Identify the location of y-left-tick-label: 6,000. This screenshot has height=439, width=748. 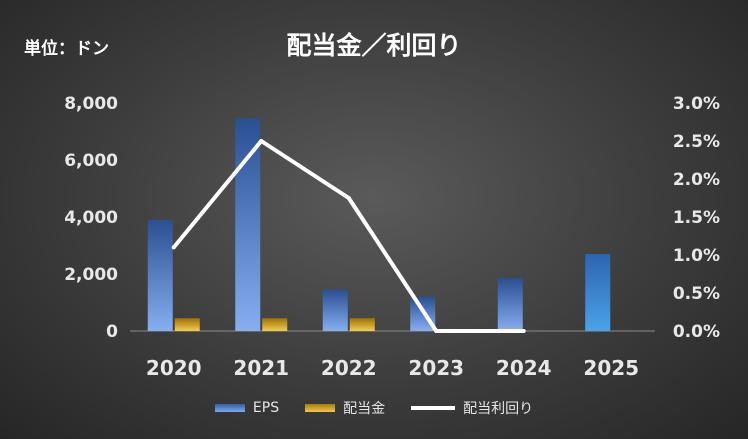
(91, 161).